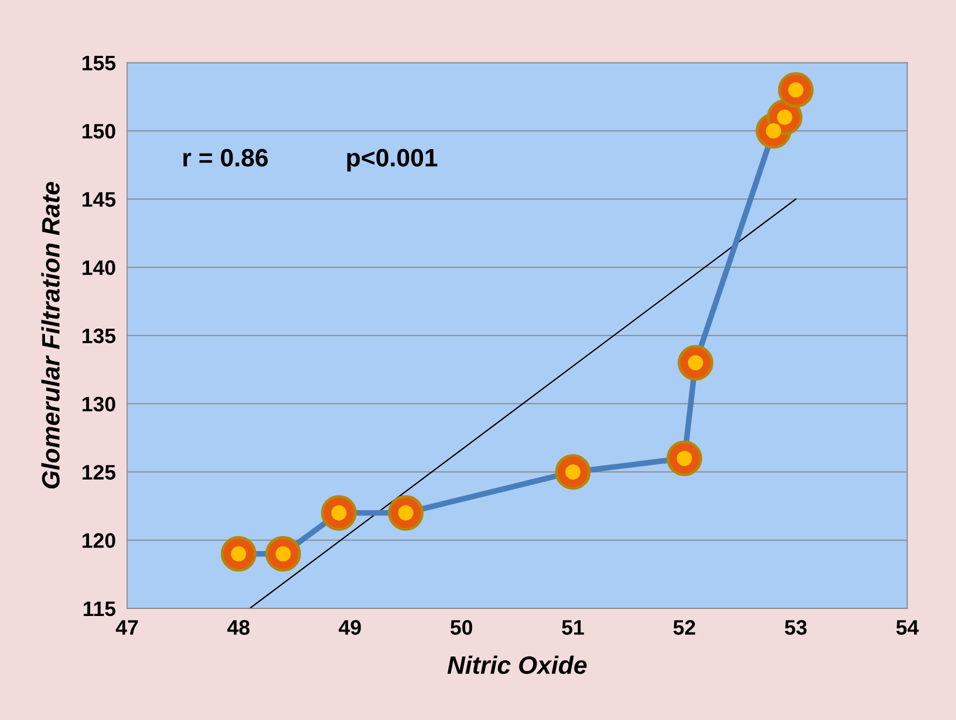  What do you see at coordinates (99, 63) in the screenshot?
I see `y-tick-label: 155` at bounding box center [99, 63].